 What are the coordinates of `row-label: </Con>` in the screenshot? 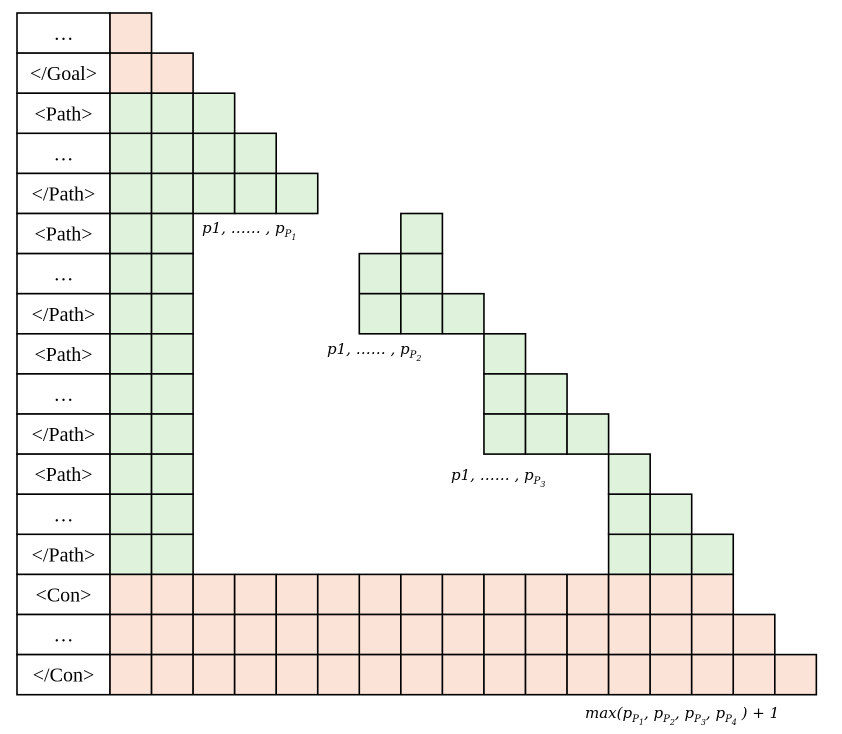 It's located at (63, 676).